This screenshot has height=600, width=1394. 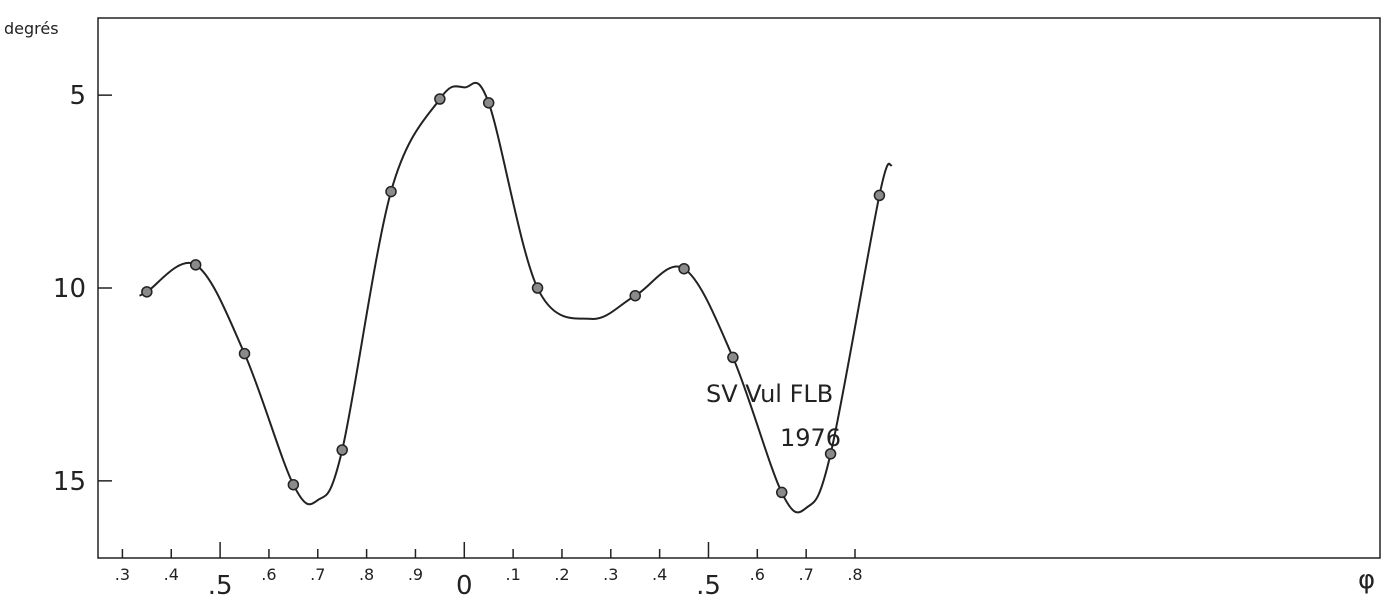 I want to click on y-tick-label: 15, so click(x=69, y=482).